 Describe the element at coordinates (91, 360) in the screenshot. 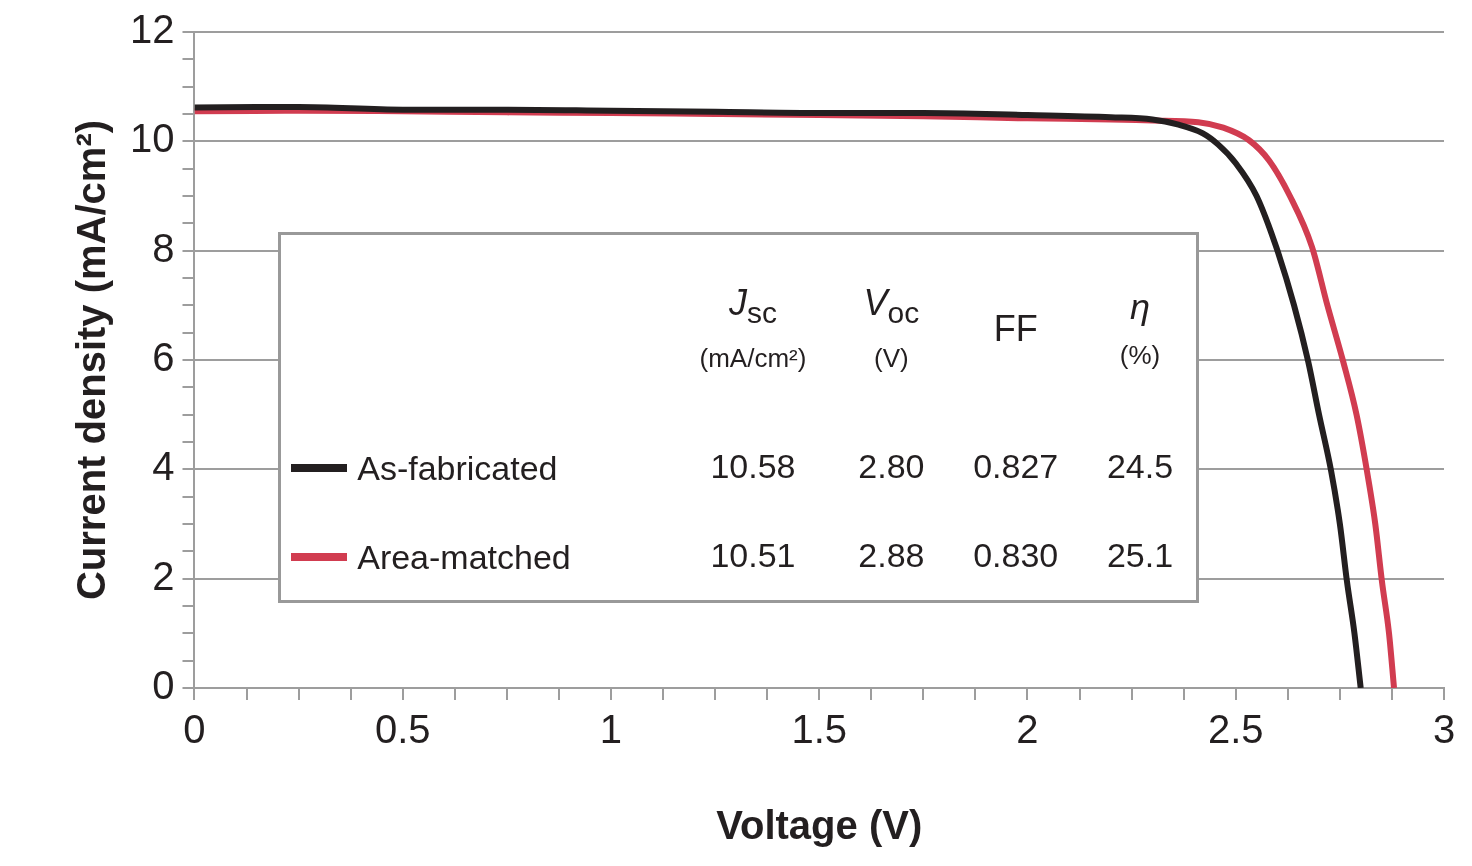

I see `y-axis-title: Current density (mA/cm²)` at that location.